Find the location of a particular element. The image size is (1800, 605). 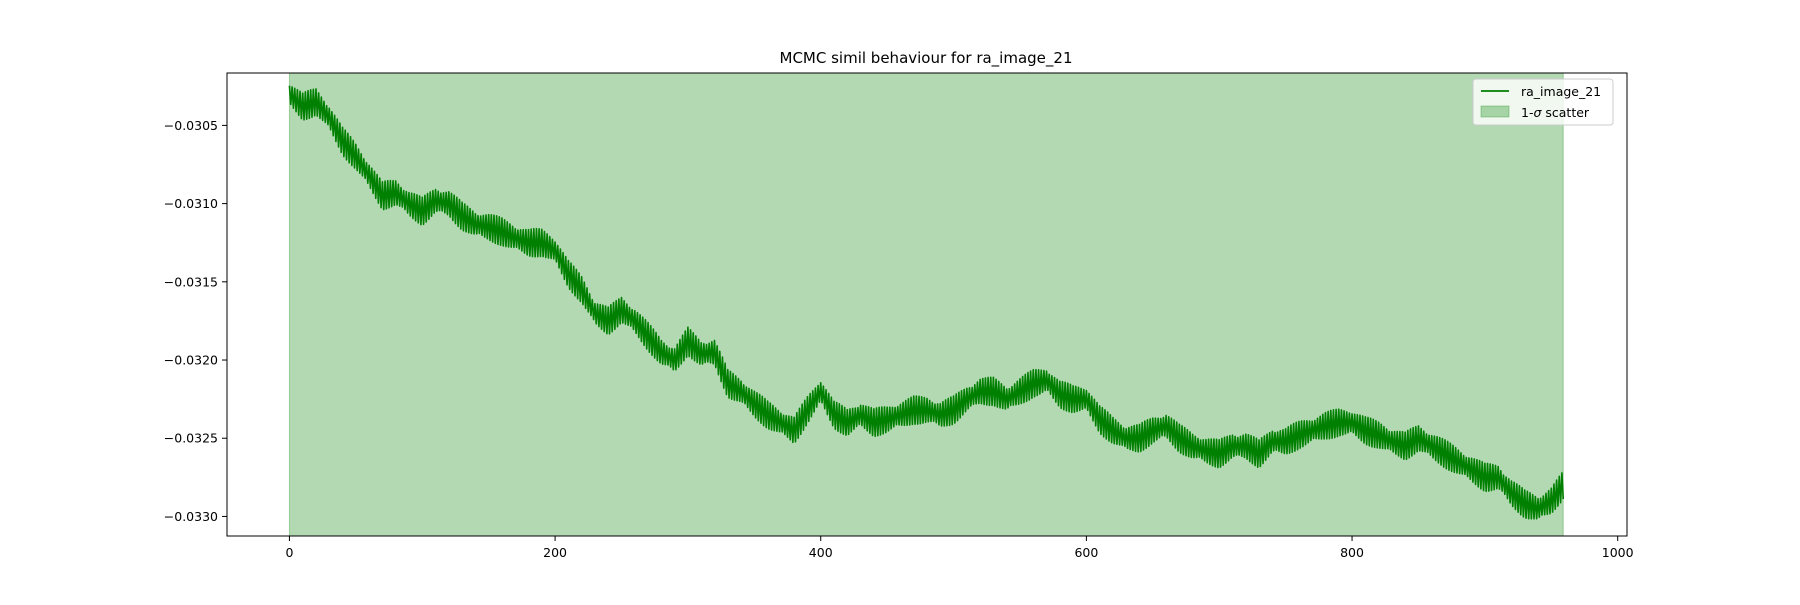

x-tick-label: 400 is located at coordinates (821, 552).